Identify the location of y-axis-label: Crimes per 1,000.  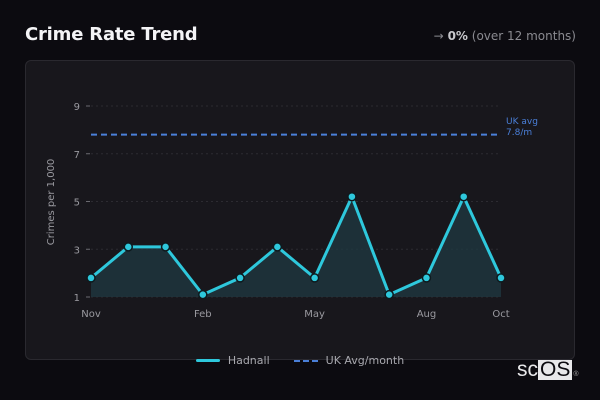
(51, 202).